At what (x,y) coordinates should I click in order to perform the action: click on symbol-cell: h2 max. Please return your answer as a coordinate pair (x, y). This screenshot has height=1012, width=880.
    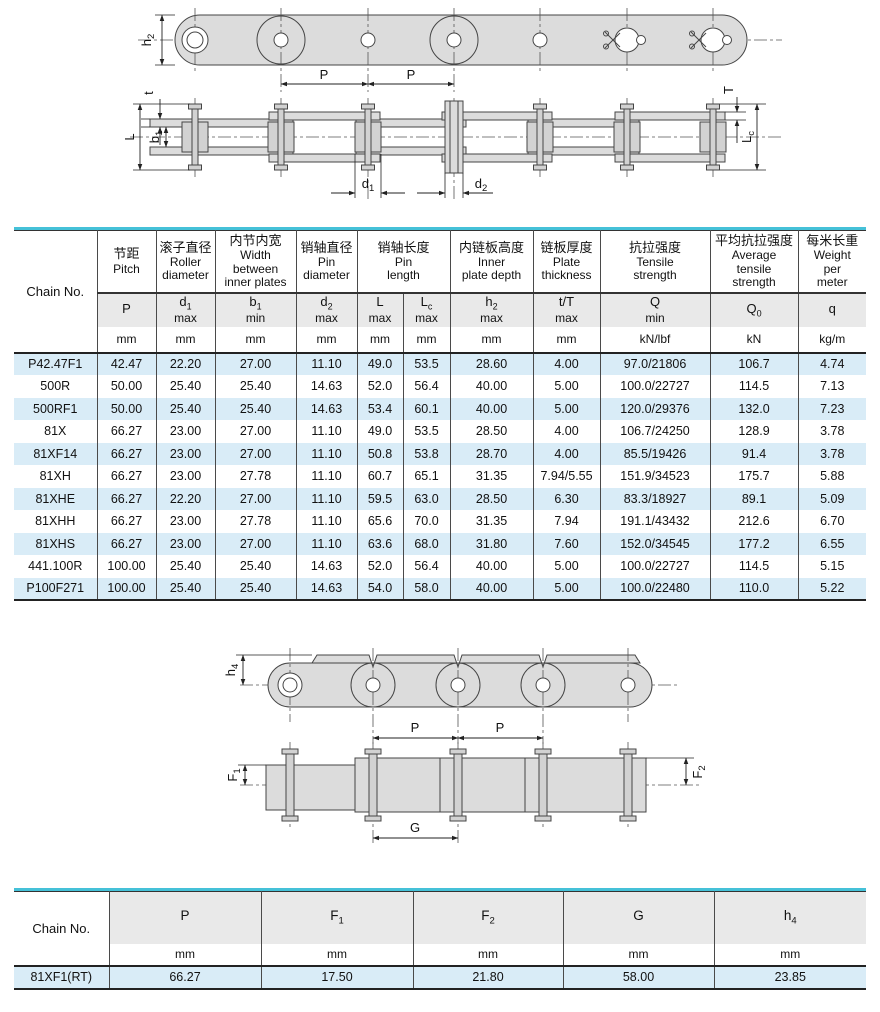
    Looking at the image, I should click on (492, 309).